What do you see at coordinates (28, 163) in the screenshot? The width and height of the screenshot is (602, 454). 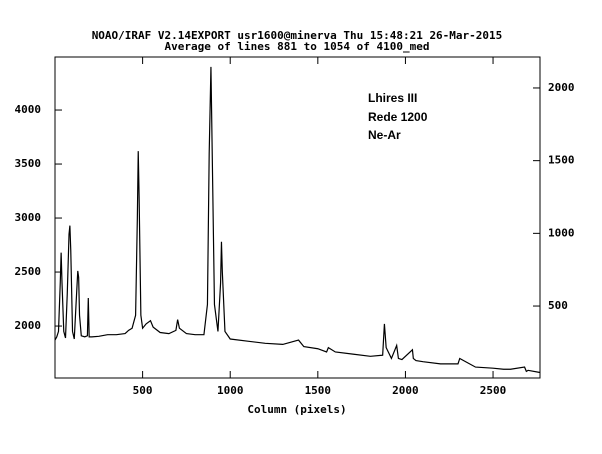 I see `y-tick-label: 3500` at bounding box center [28, 163].